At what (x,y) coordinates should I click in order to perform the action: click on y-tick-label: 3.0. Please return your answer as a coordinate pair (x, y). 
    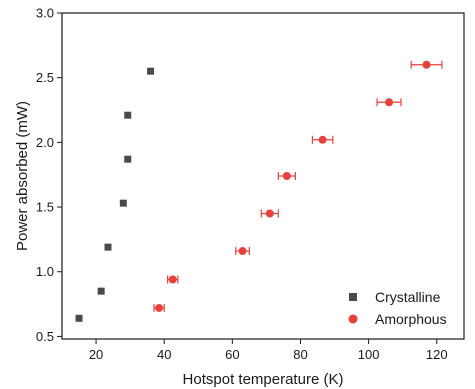
    Looking at the image, I should click on (45, 13).